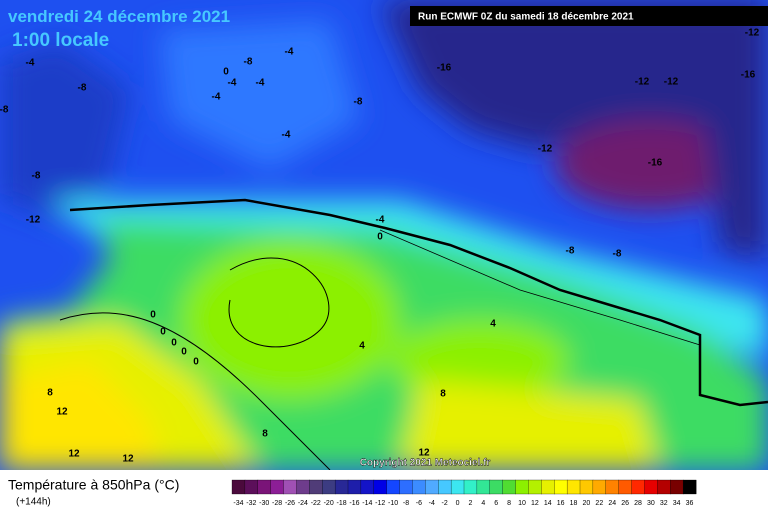 This screenshot has height=512, width=768. What do you see at coordinates (406, 503) in the screenshot?
I see `colorbar-tick-label: -8` at bounding box center [406, 503].